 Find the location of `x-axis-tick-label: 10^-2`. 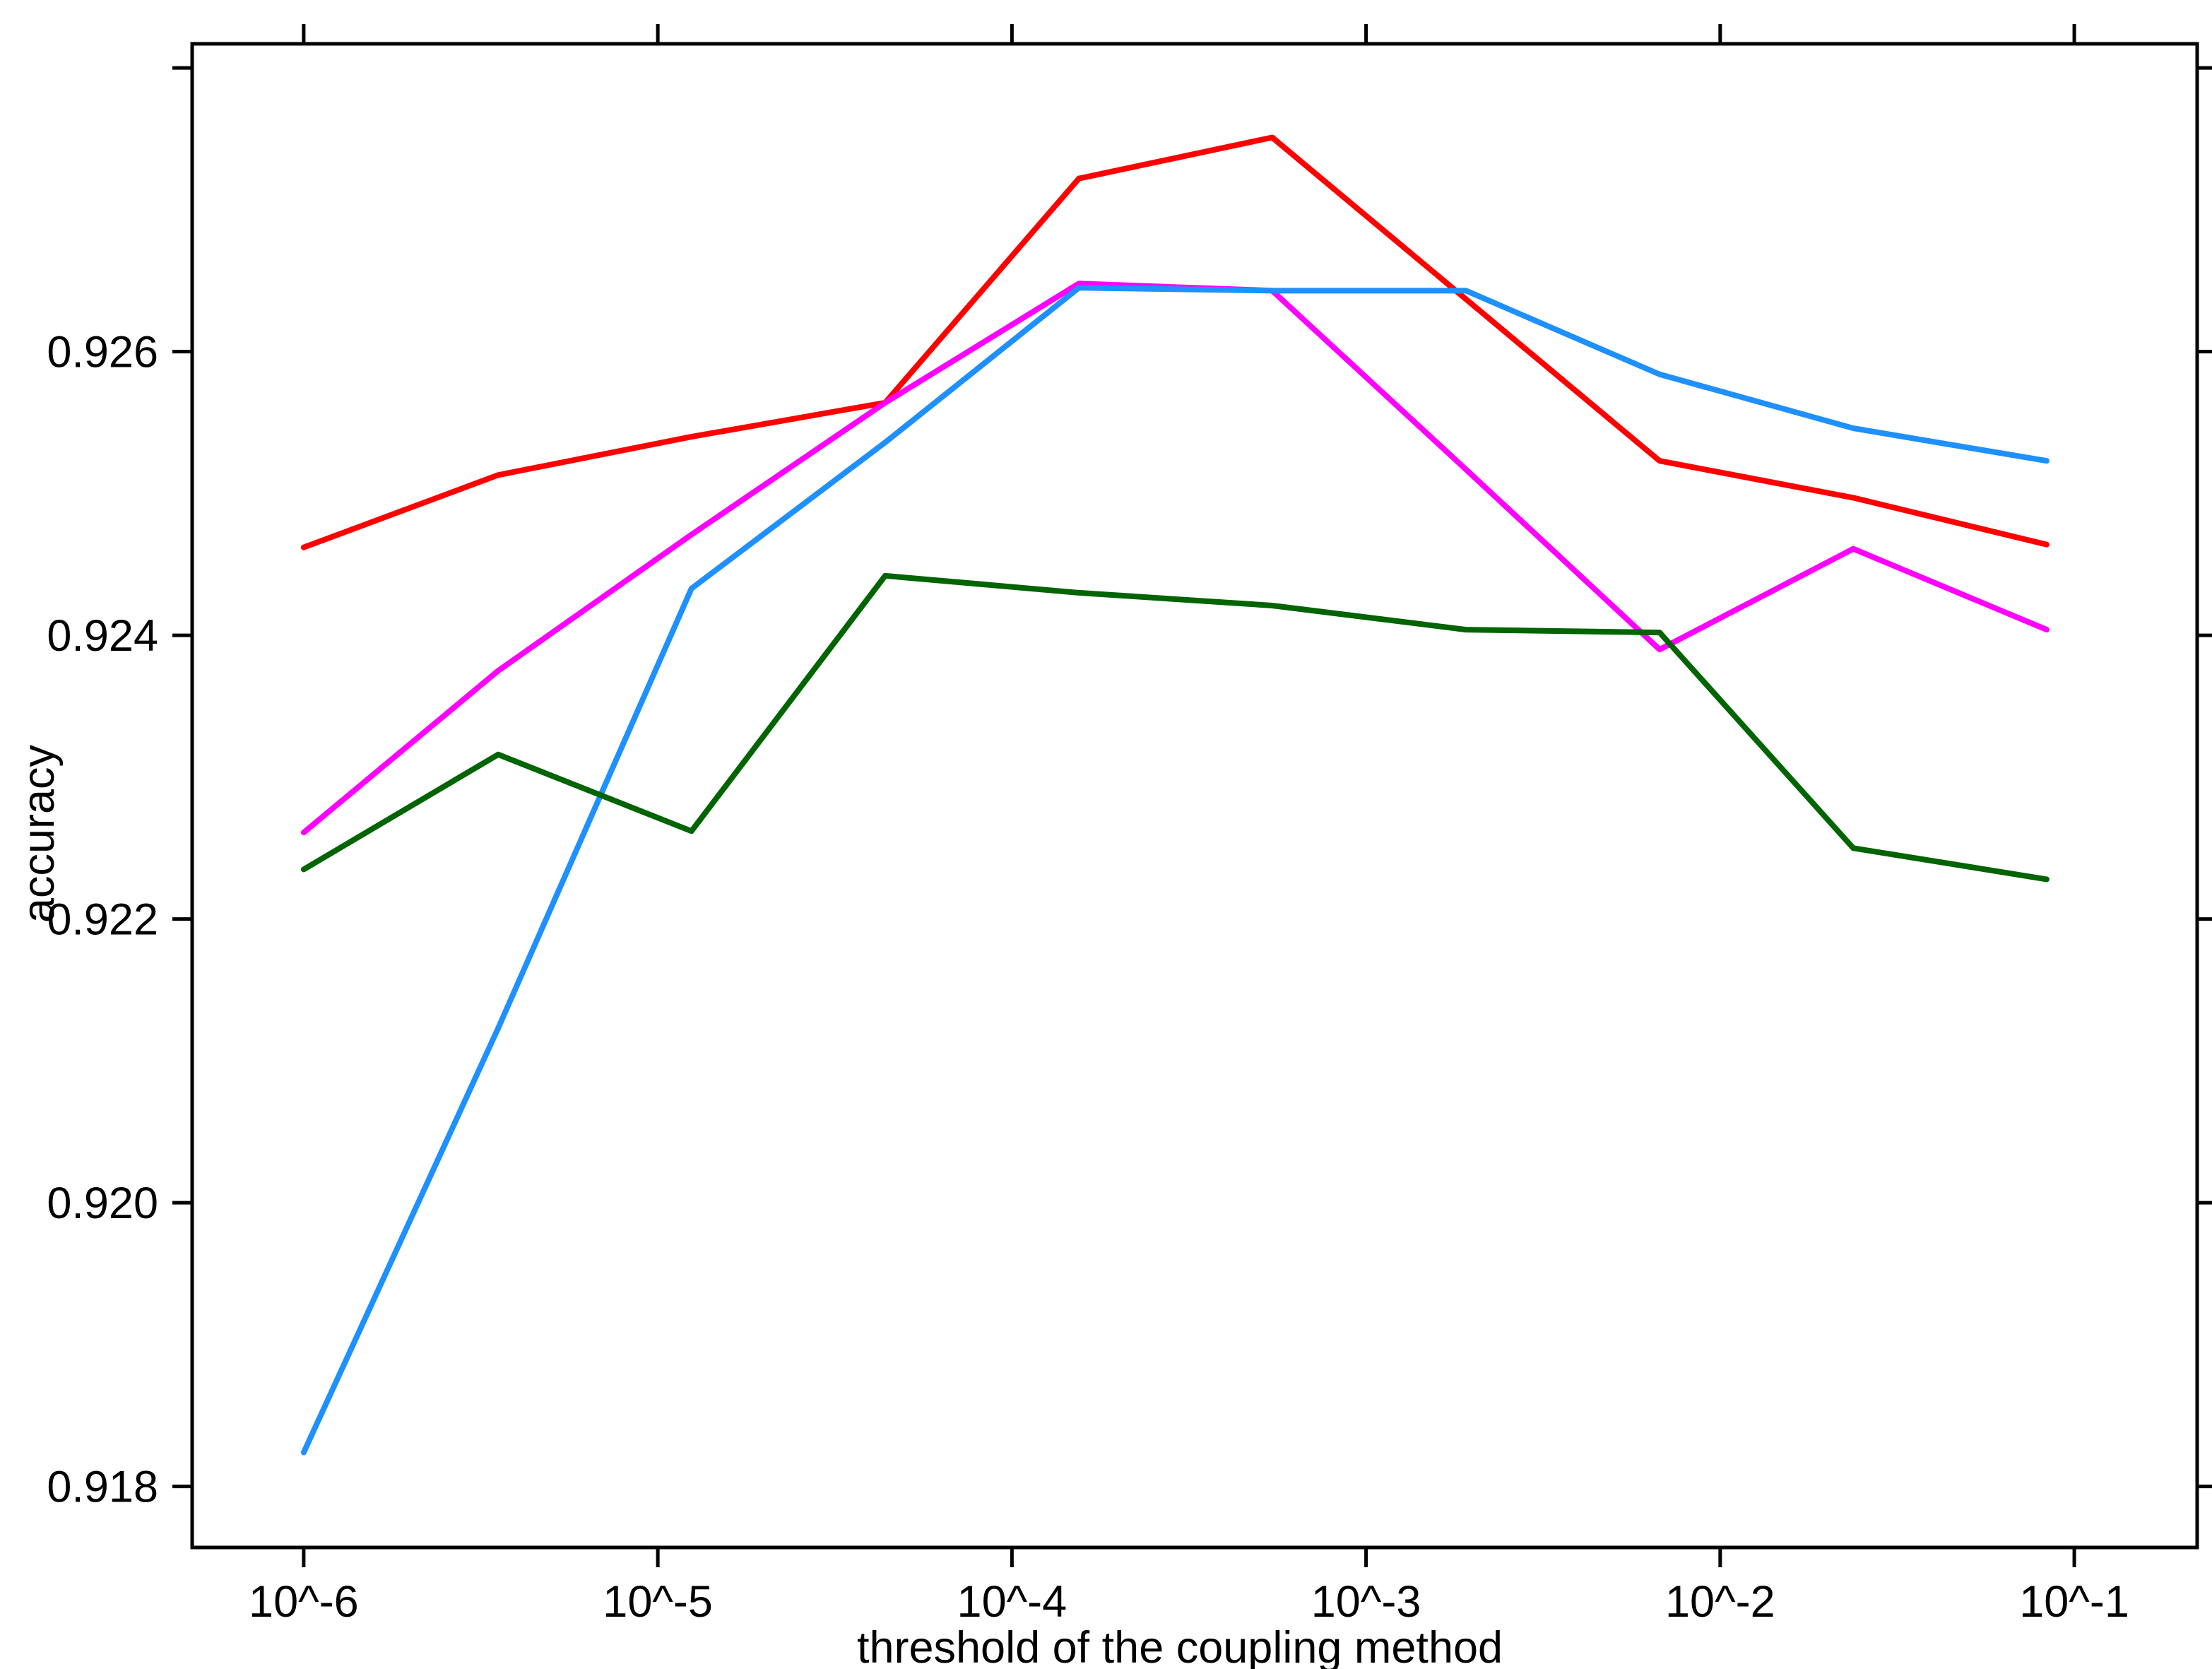

x-axis-tick-label: 10^-2 is located at coordinates (1720, 1602).